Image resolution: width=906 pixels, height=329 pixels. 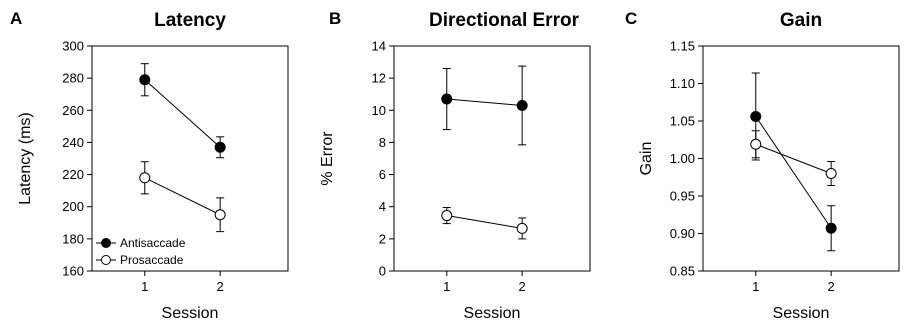 What do you see at coordinates (73, 142) in the screenshot?
I see `y-tick-label: 240` at bounding box center [73, 142].